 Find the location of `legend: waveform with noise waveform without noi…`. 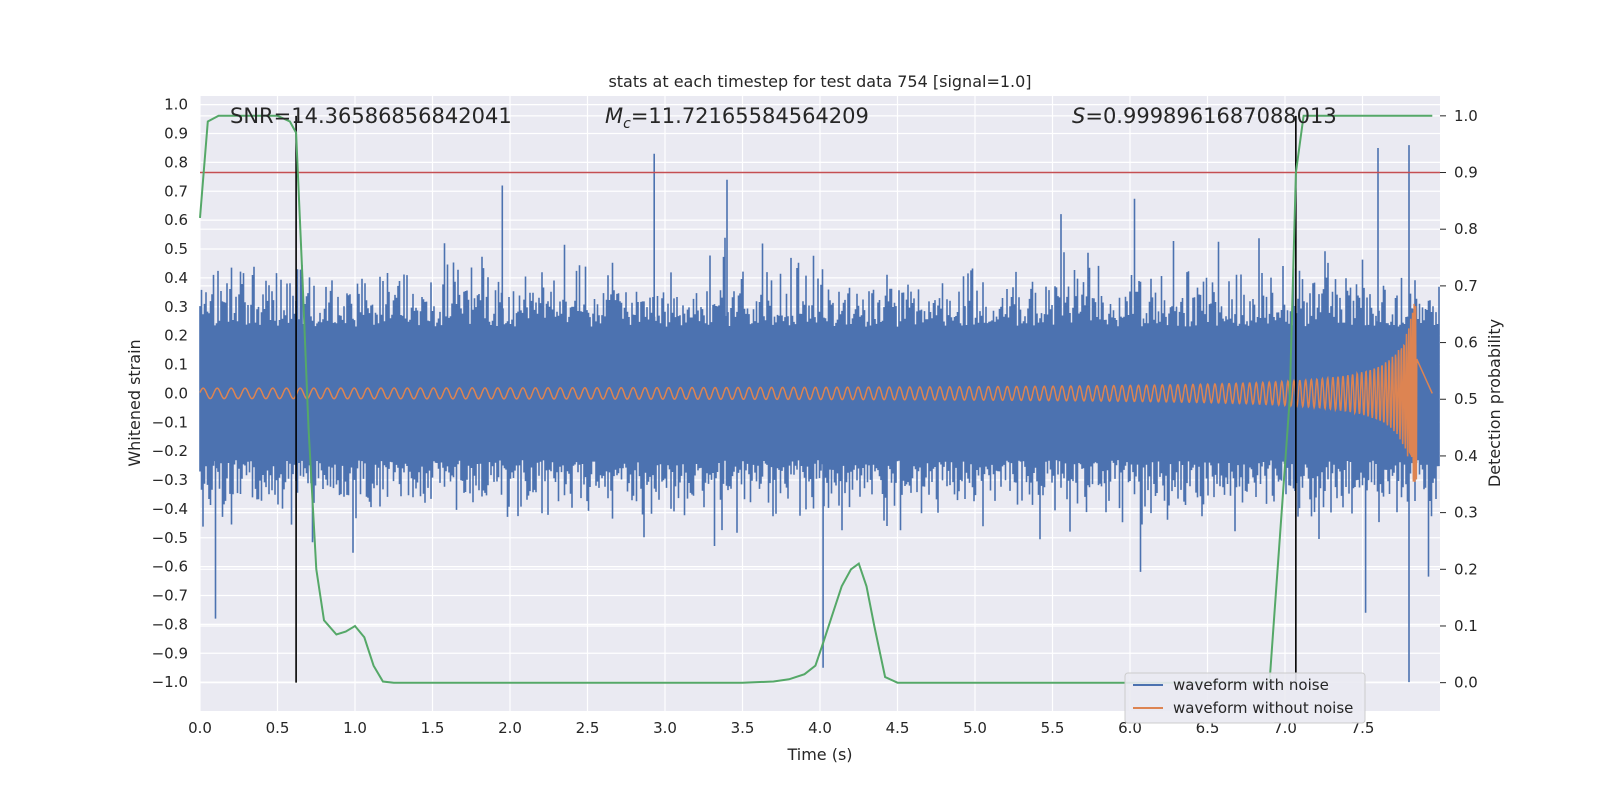

legend: waveform with noise waveform without noi… is located at coordinates (1245, 698).